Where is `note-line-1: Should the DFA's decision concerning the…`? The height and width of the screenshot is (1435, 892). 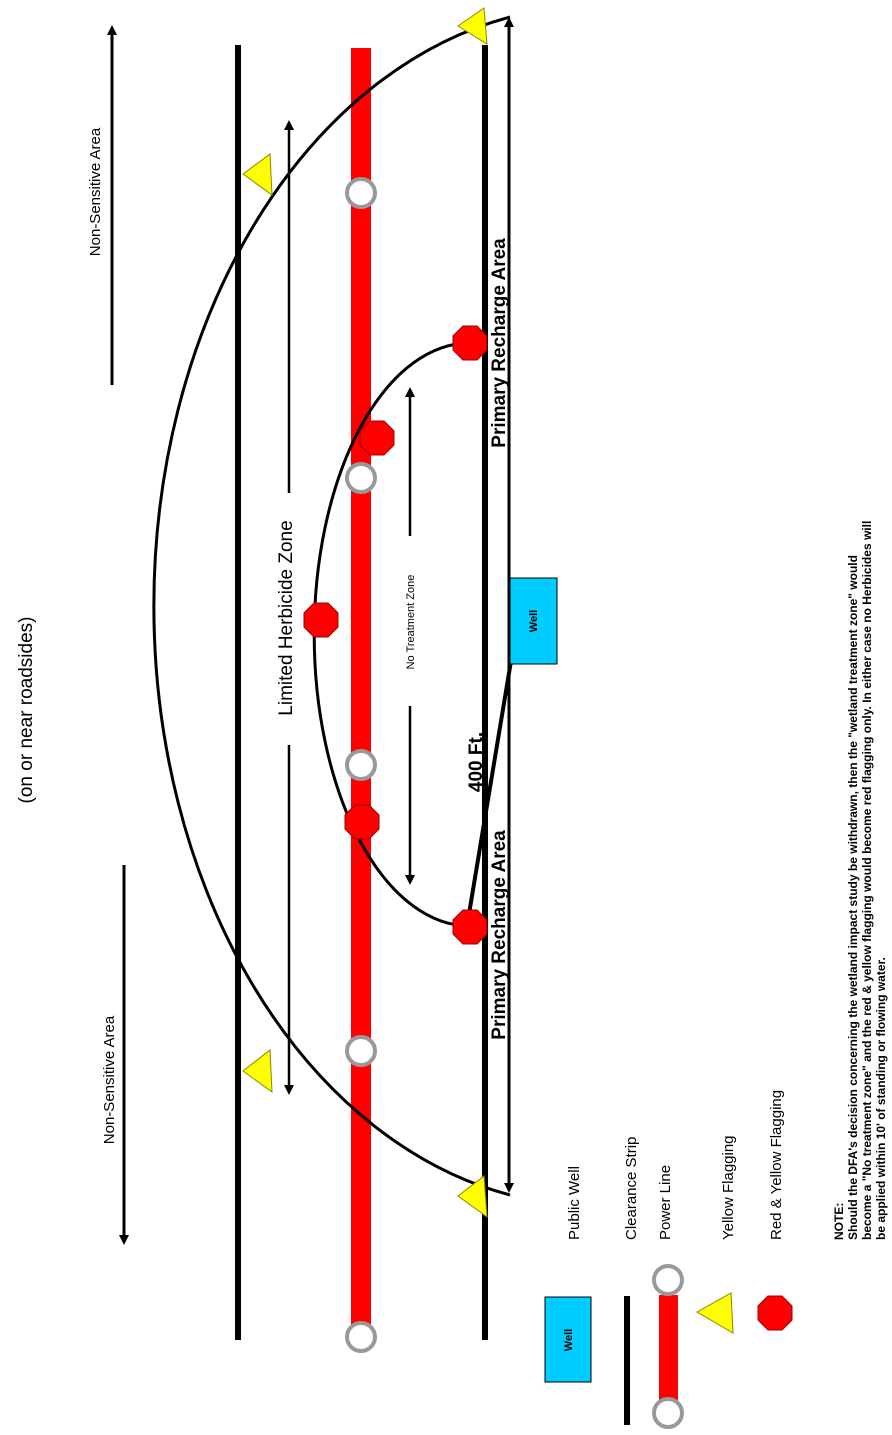
note-line-1: Should the DFA's decision concerning the… is located at coordinates (853, 897).